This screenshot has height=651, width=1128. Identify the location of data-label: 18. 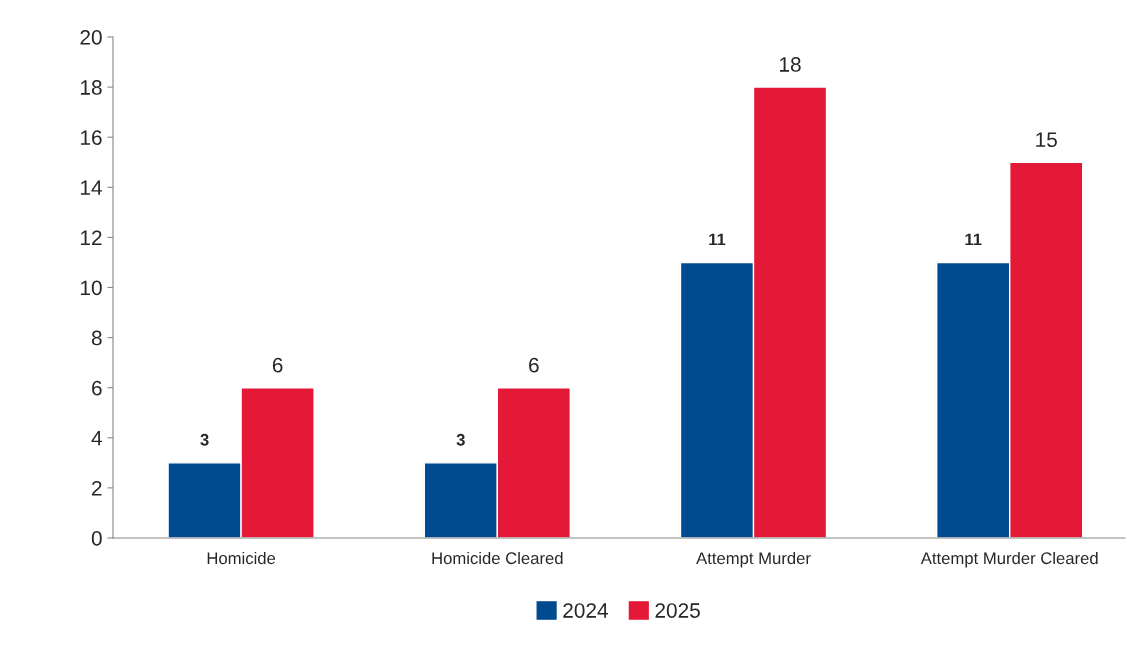
(790, 64).